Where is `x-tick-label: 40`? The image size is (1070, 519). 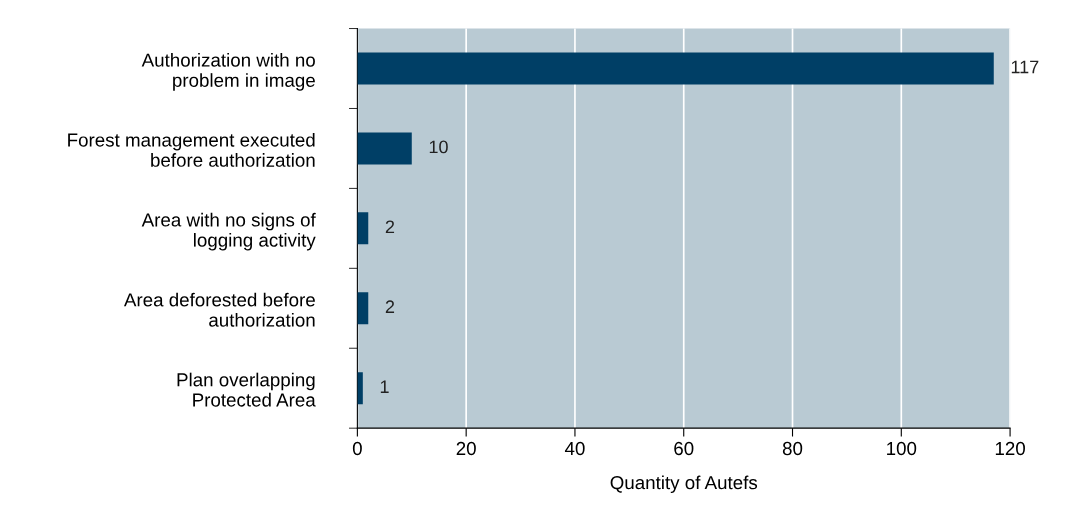 x-tick-label: 40 is located at coordinates (574, 448).